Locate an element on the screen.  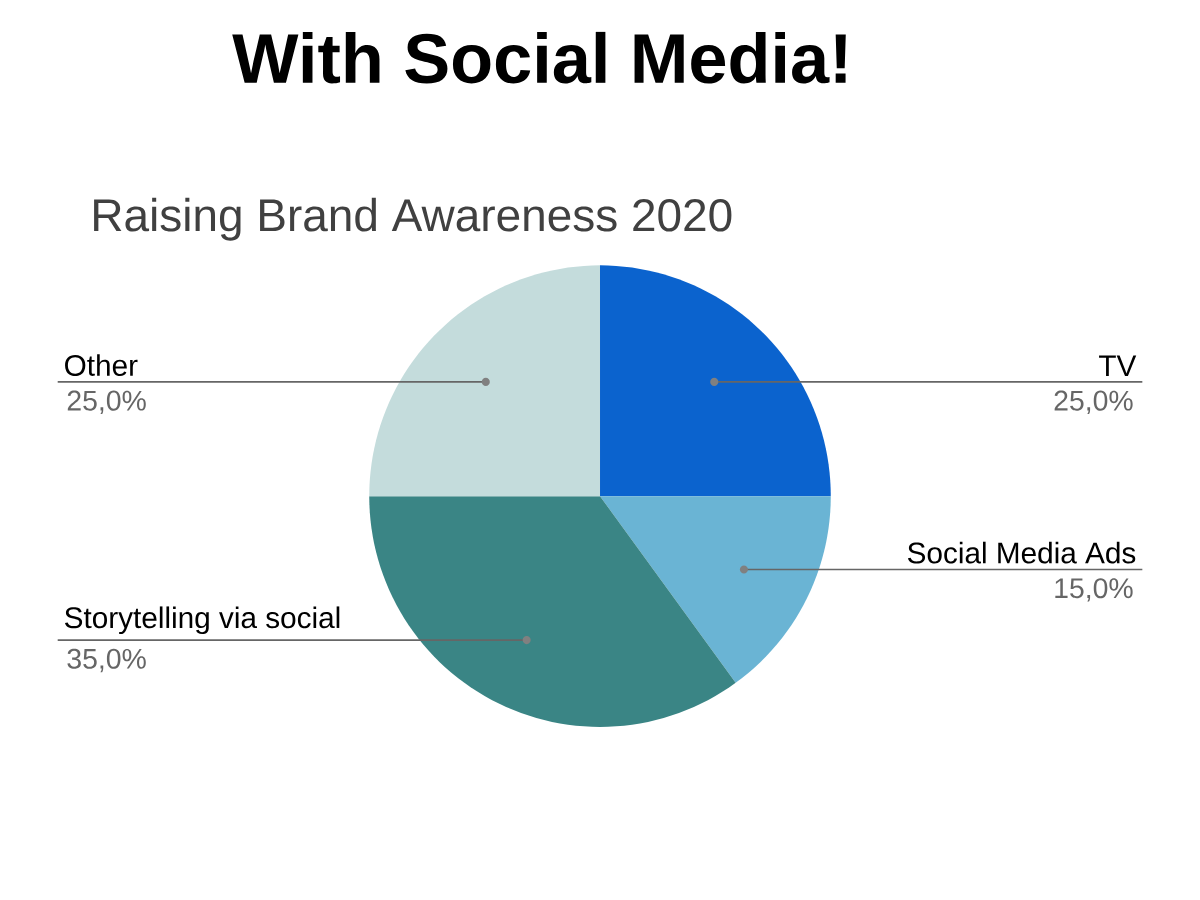
slice-label: Social Media Ads is located at coordinates (1021, 552).